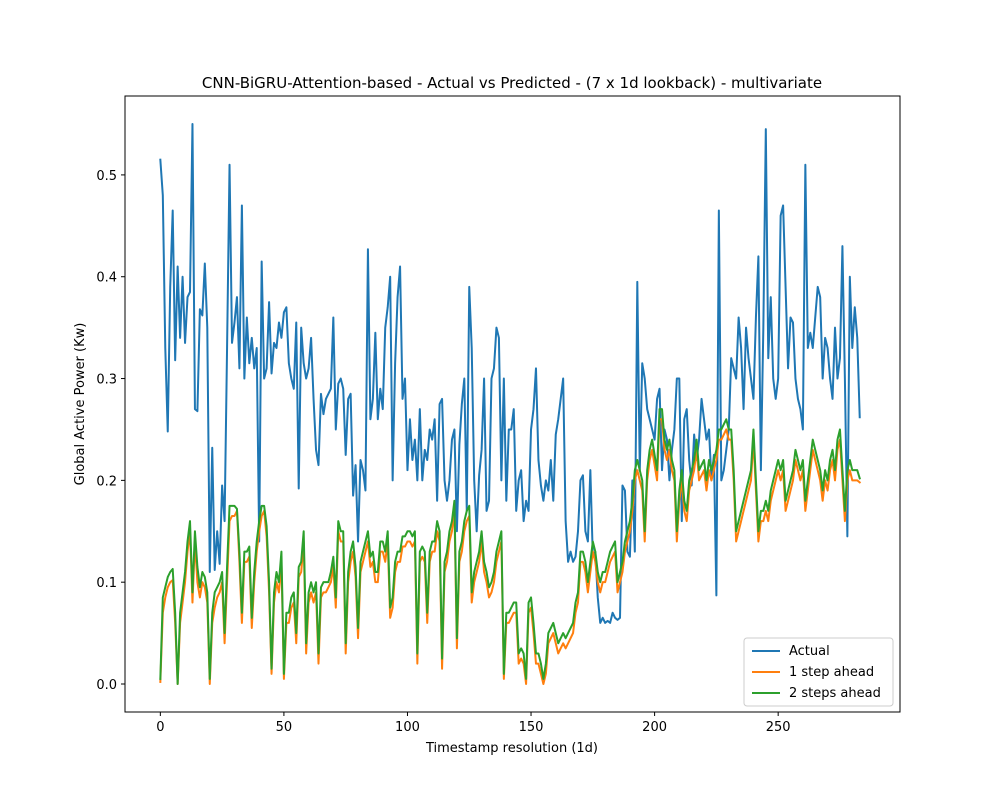  Describe the element at coordinates (835, 693) in the screenshot. I see `legend-label: 2 steps ahead` at that location.